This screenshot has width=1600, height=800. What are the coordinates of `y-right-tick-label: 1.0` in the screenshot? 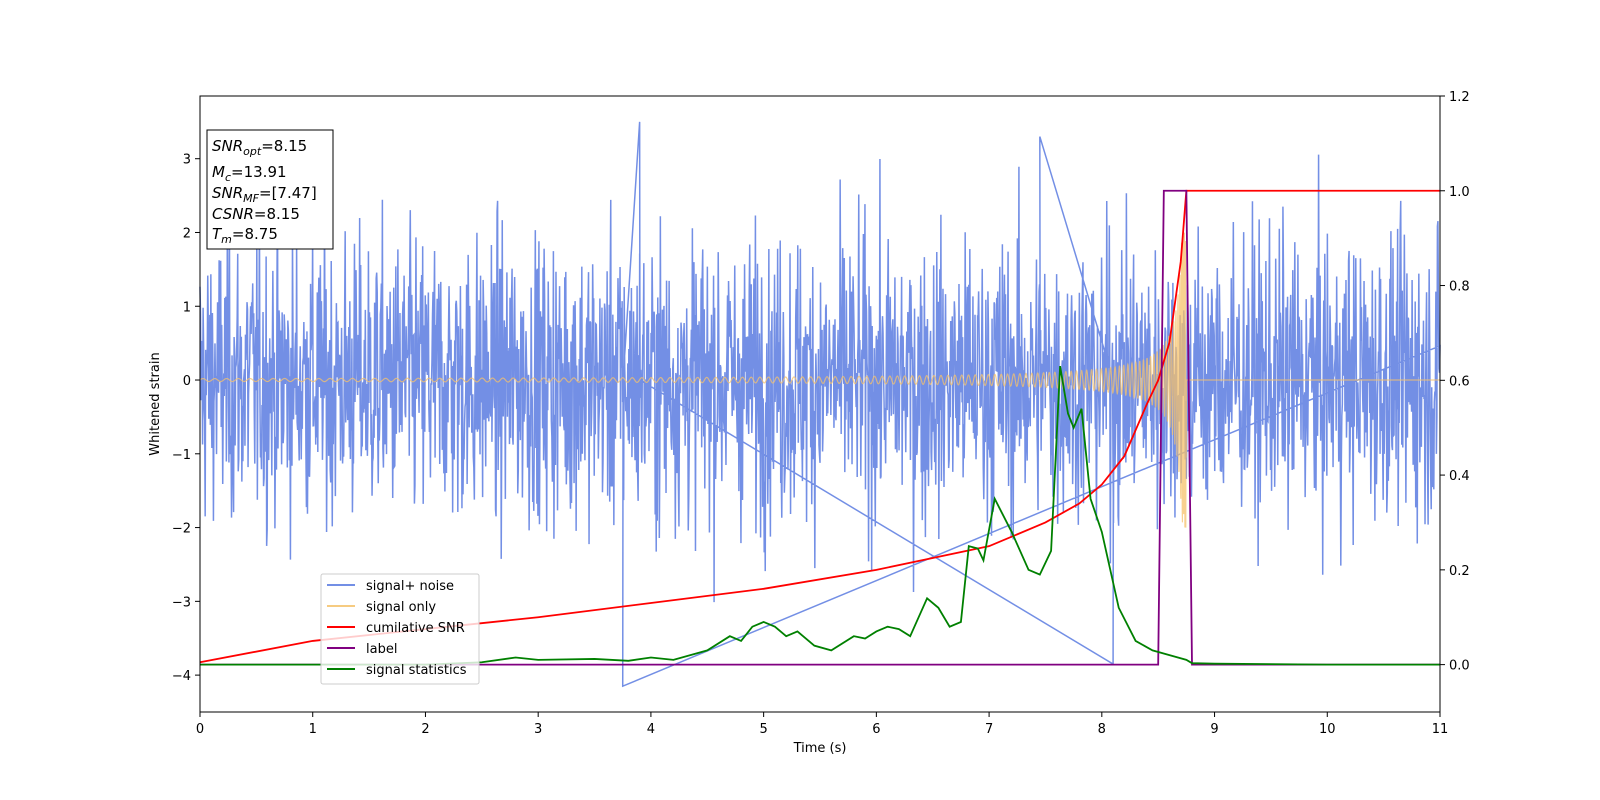 It's located at (1459, 192).